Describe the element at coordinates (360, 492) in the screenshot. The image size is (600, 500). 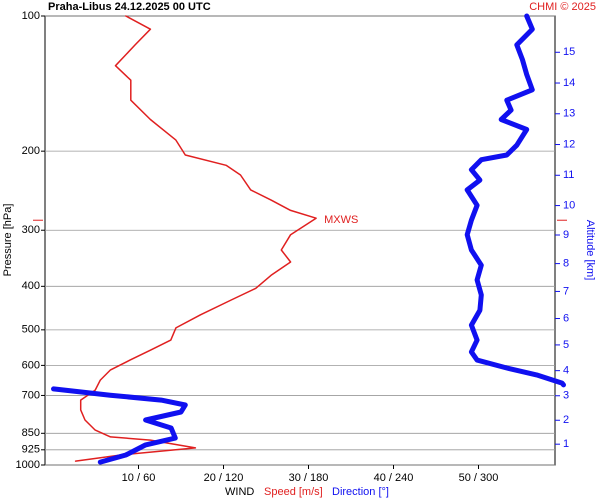
I see `direction-label: Direction [°]` at that location.